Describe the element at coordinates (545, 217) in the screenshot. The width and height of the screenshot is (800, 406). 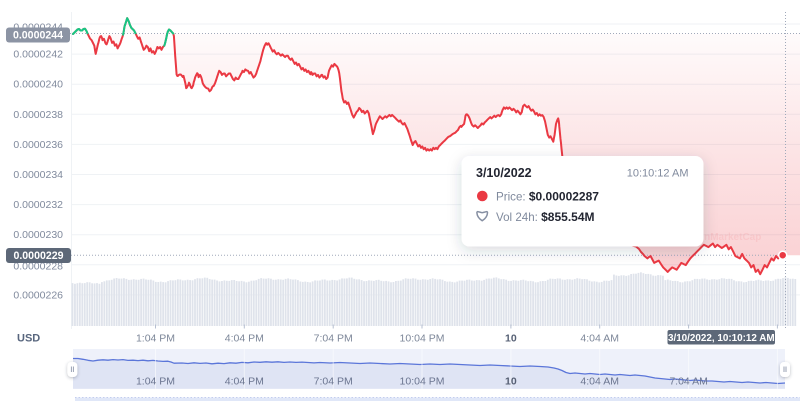
I see `svg-text: Vol 24h: $855.54M` at that location.